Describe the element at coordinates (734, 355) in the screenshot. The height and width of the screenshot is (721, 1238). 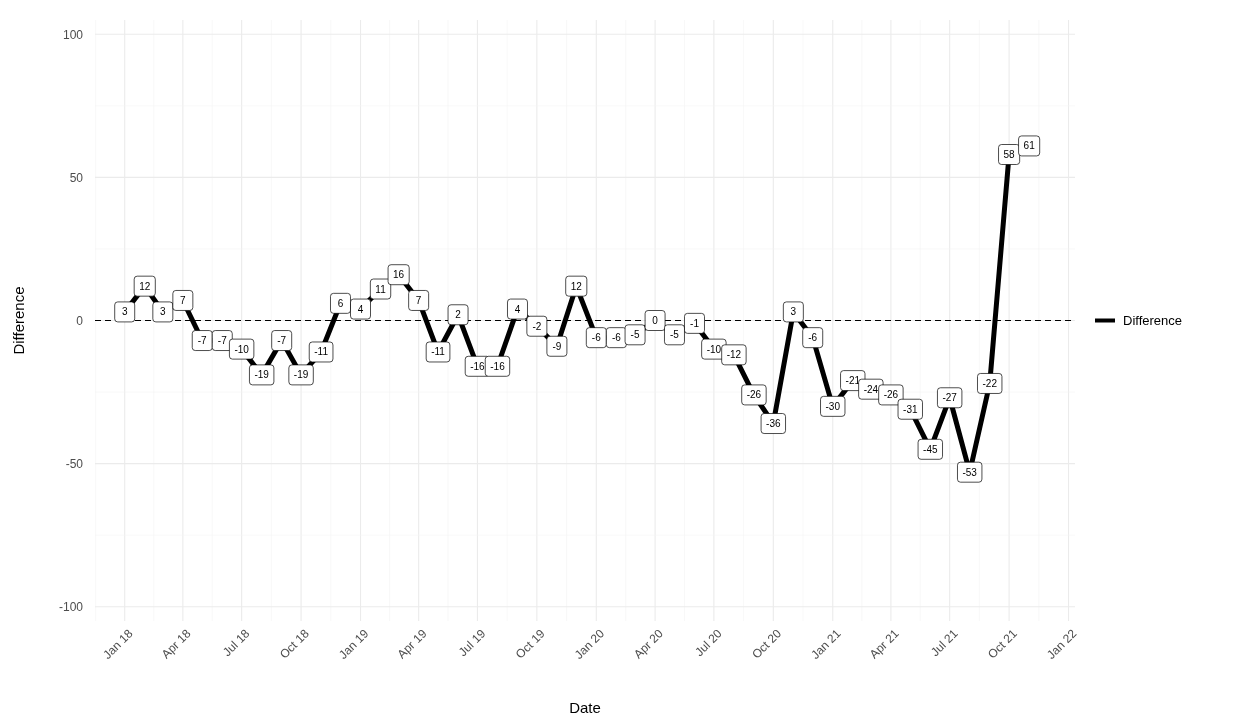
I see `data-label: -12` at that location.